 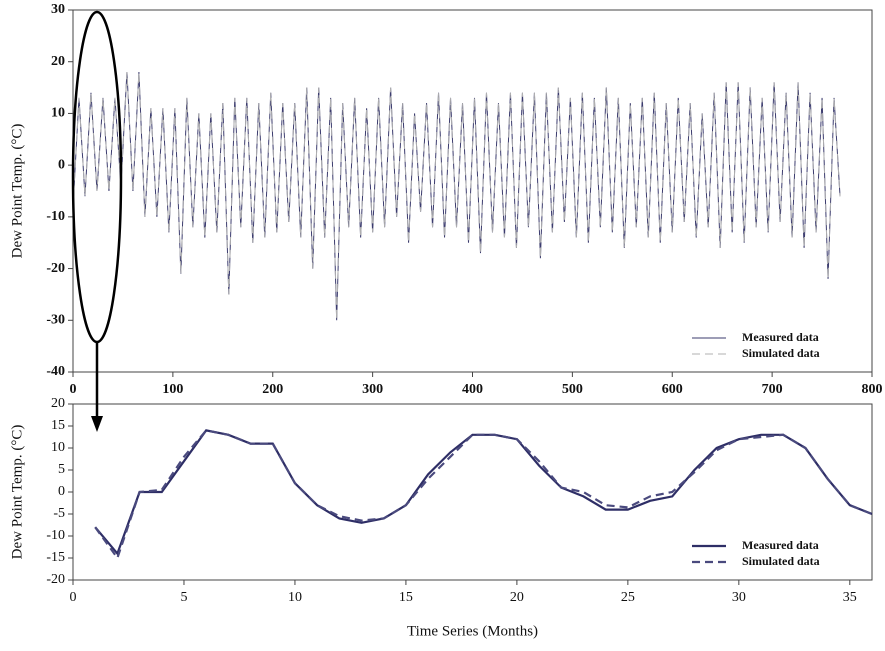 I want to click on x-tick-label: 30, so click(x=739, y=597).